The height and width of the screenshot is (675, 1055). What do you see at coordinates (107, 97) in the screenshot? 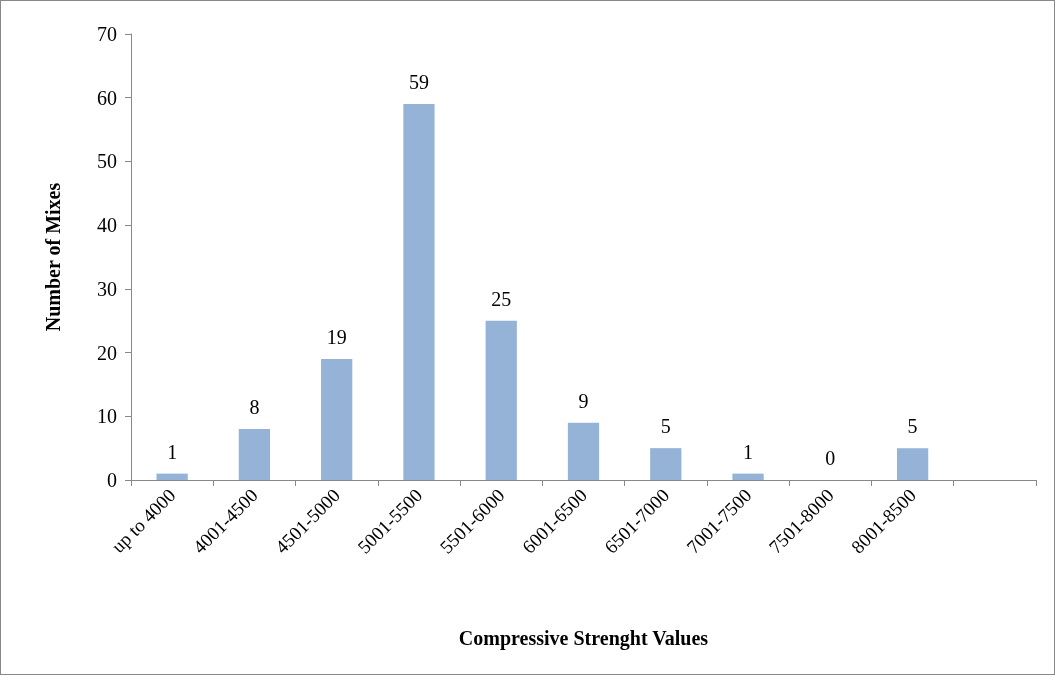
I see `y-tick-label: 60` at bounding box center [107, 97].